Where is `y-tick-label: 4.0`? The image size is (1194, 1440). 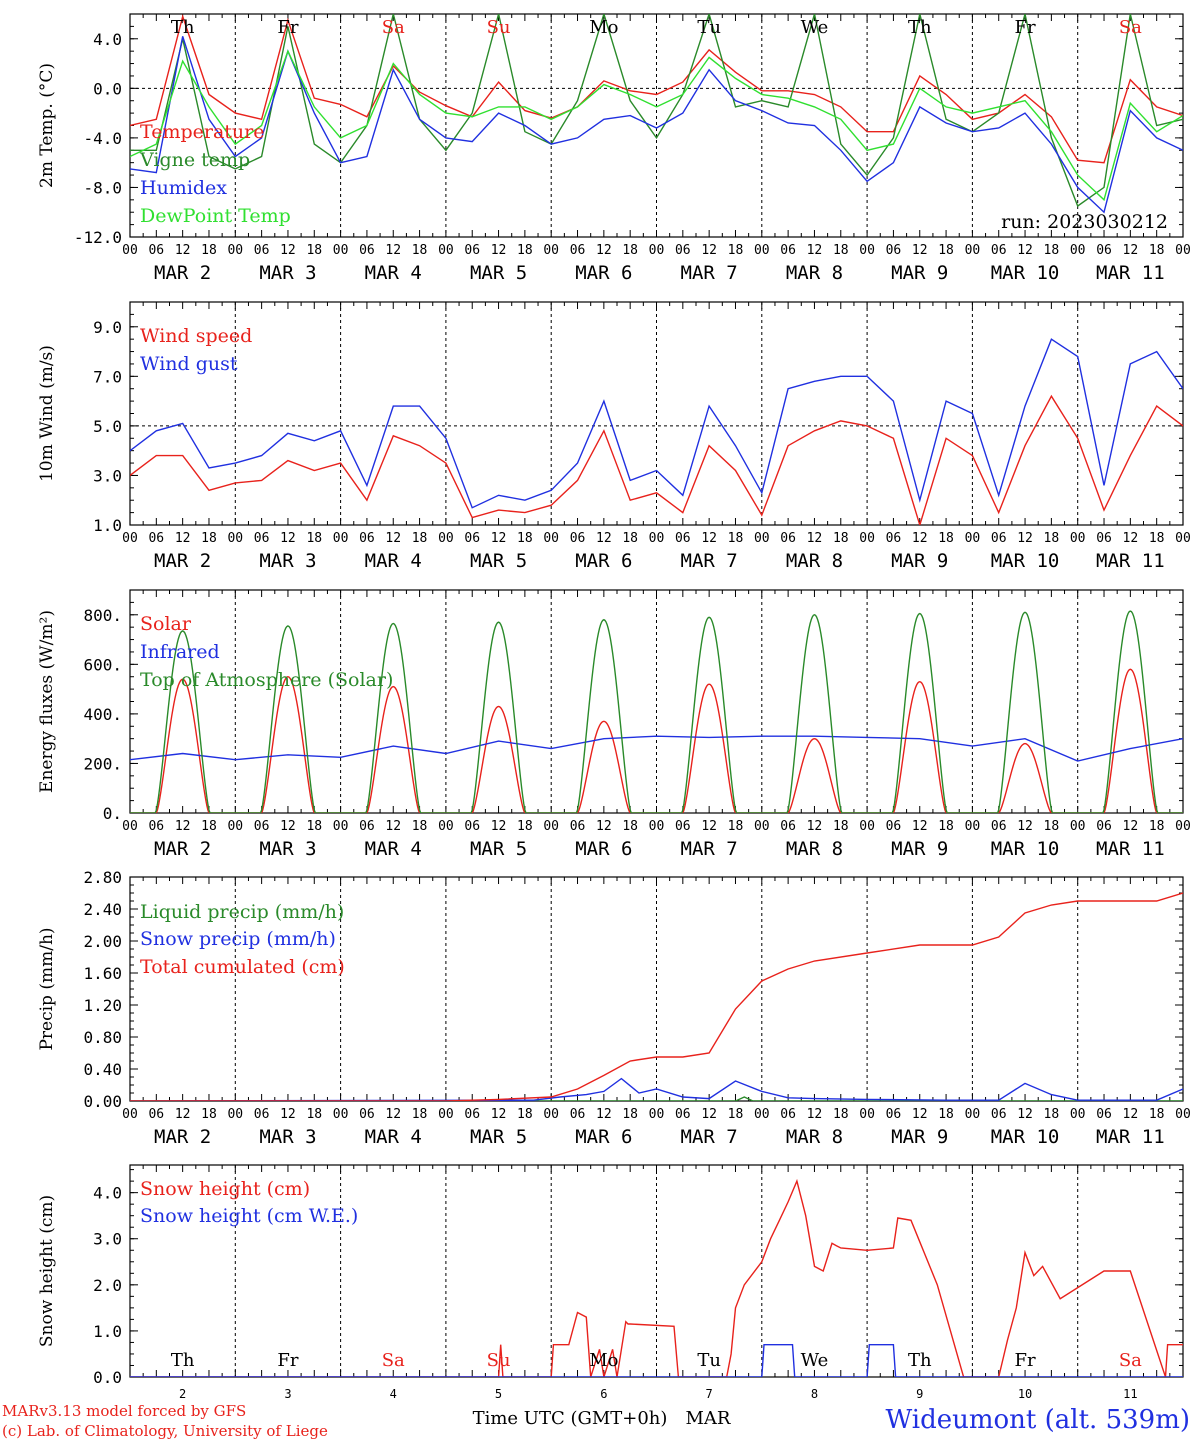 y-tick-label: 4.0 is located at coordinates (107, 39).